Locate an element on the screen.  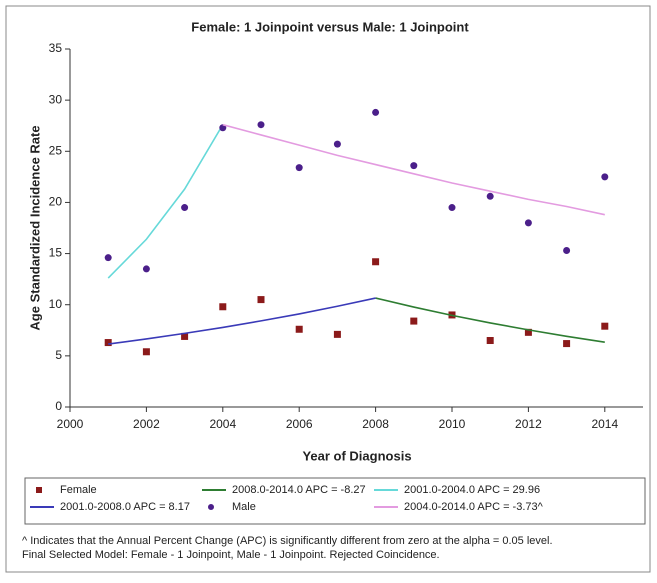
y-tick-label: 35 is located at coordinates (56, 48).